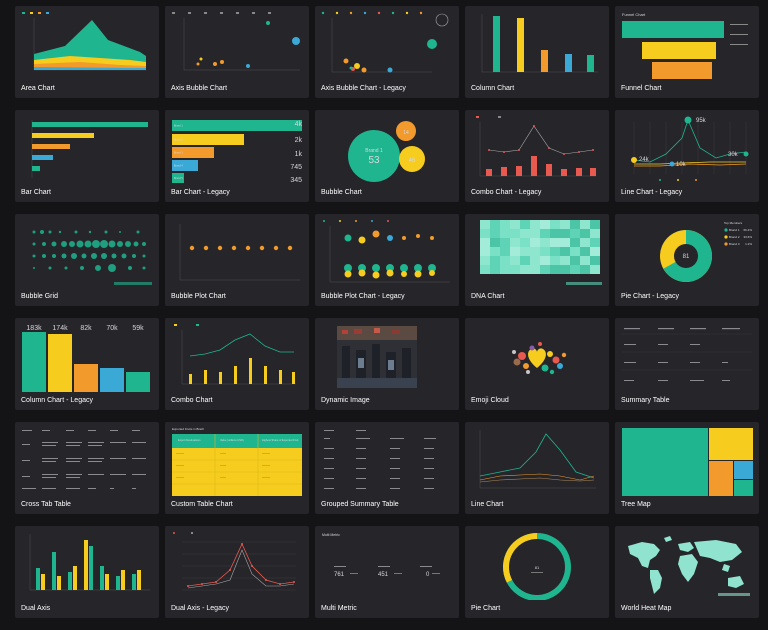  Describe the element at coordinates (537, 468) in the screenshot. I see `card-line-chart: Line Chart` at that location.